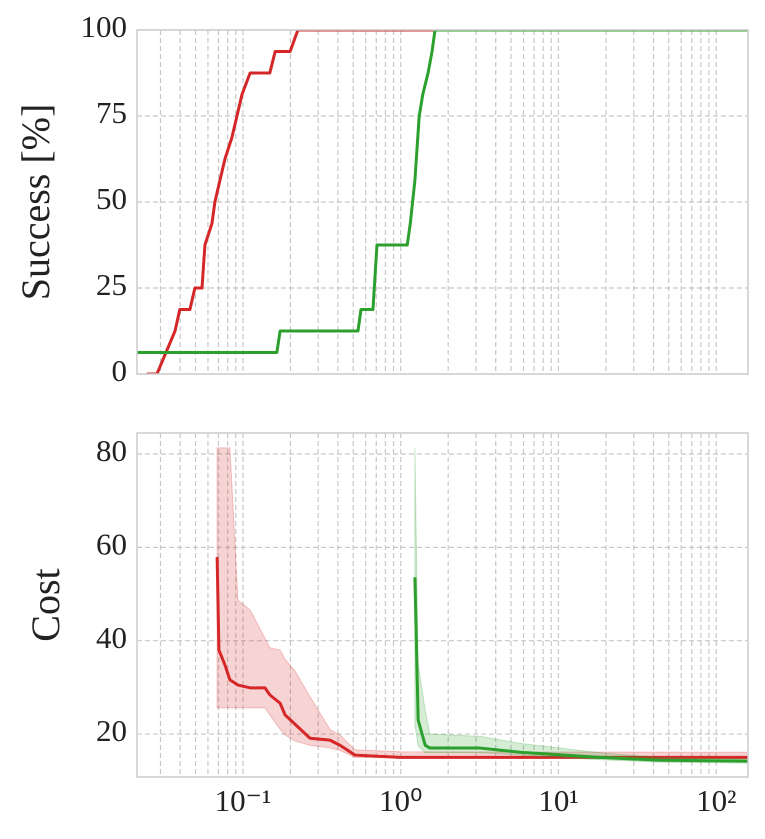  Describe the element at coordinates (111, 284) in the screenshot. I see `y-tick-label: 25` at that location.